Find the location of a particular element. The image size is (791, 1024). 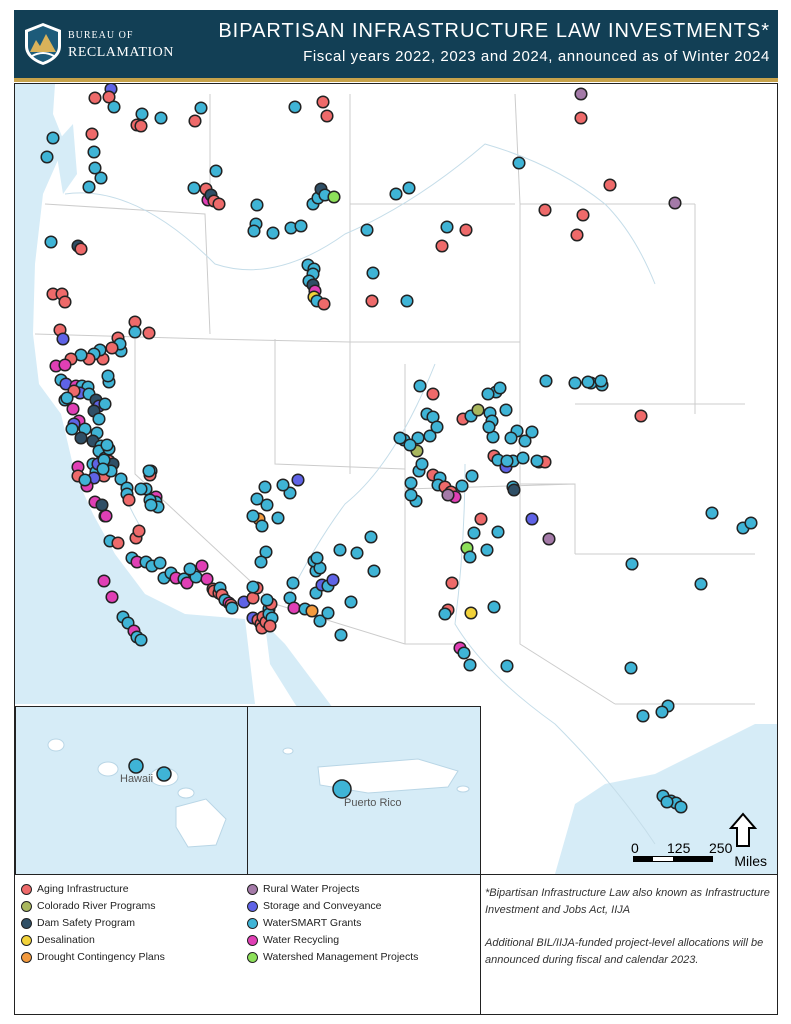

legend-item-drought-contingency: Drought Contingency Plans is located at coordinates (93, 957).